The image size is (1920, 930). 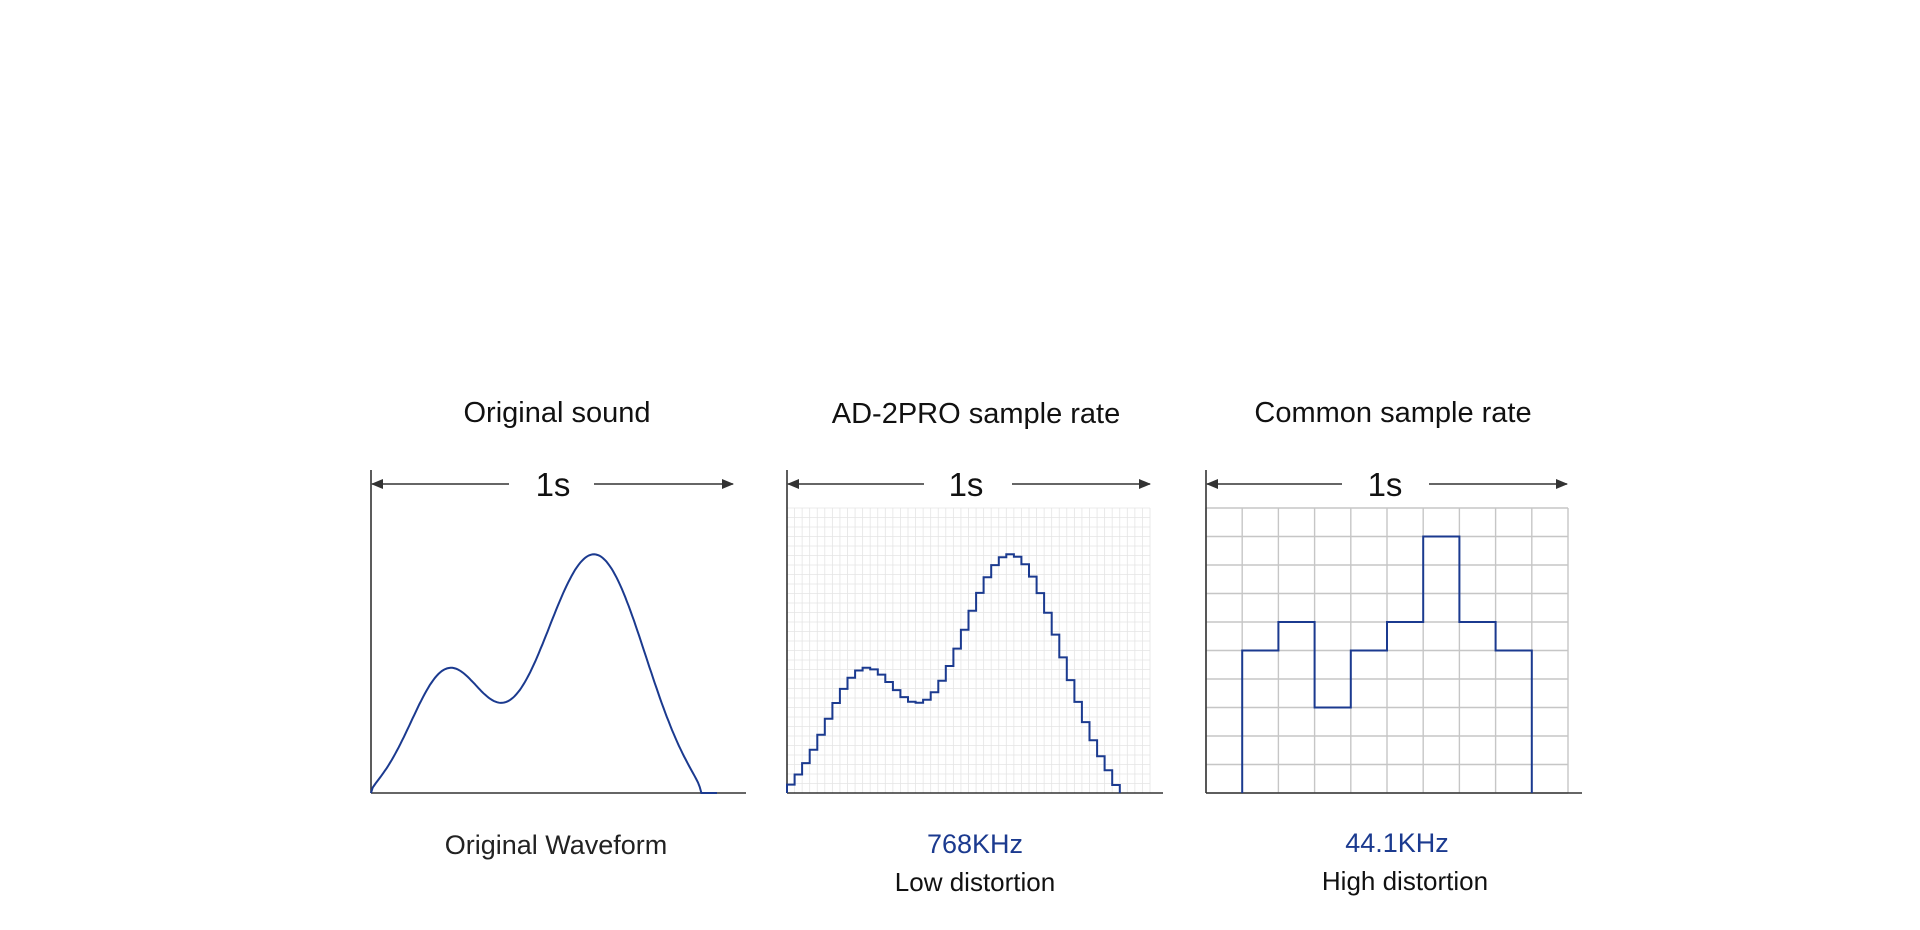 I want to click on sample-rate-value: 44.1KHz, so click(x=1397, y=843).